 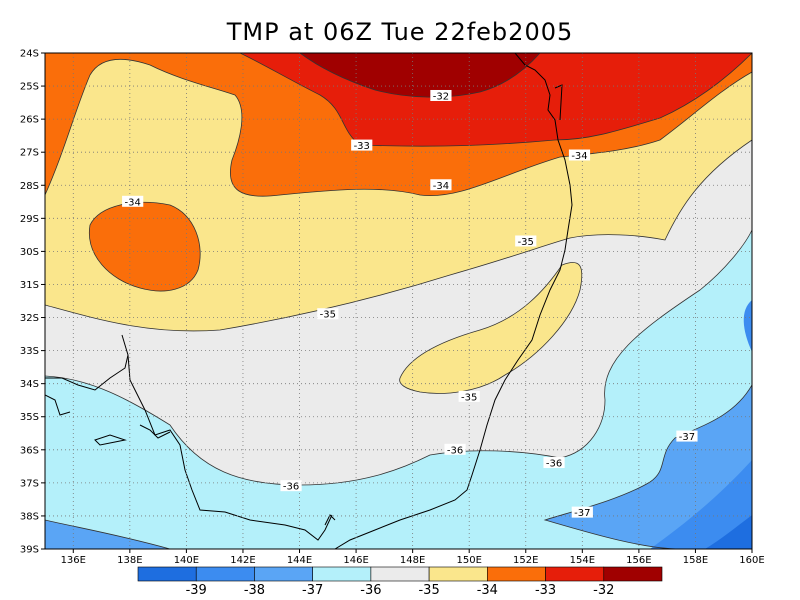 What do you see at coordinates (468, 560) in the screenshot?
I see `lon-tick-label: 150E` at bounding box center [468, 560].